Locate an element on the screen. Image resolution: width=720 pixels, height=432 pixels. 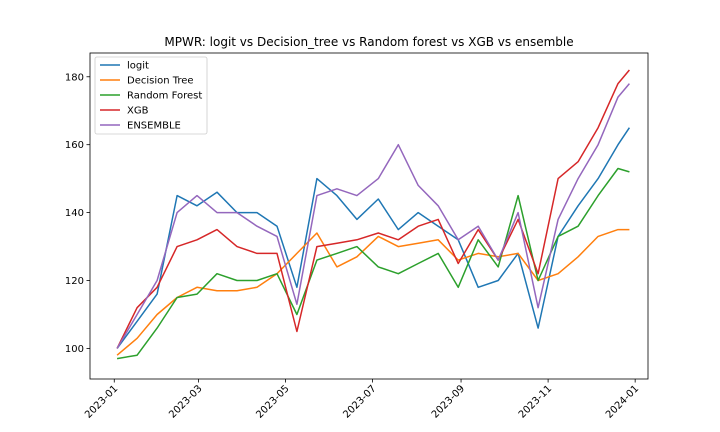
legend-box is located at coordinates (151, 95).